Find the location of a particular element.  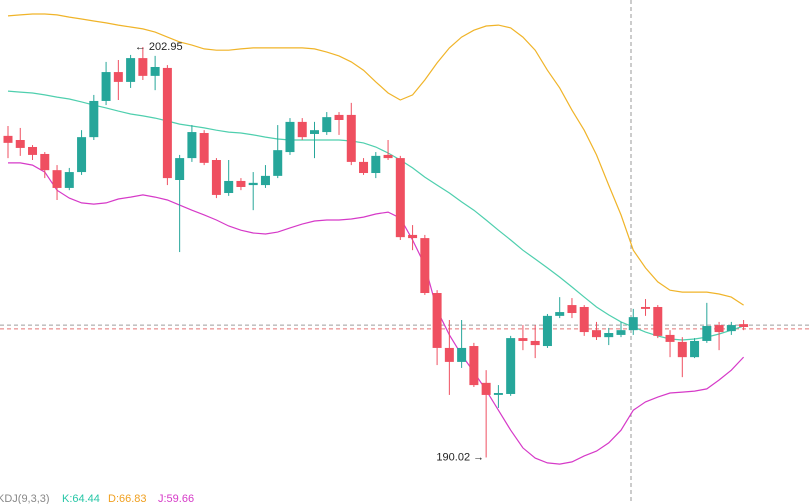

high-label: ← 202.95 is located at coordinates (159, 47).